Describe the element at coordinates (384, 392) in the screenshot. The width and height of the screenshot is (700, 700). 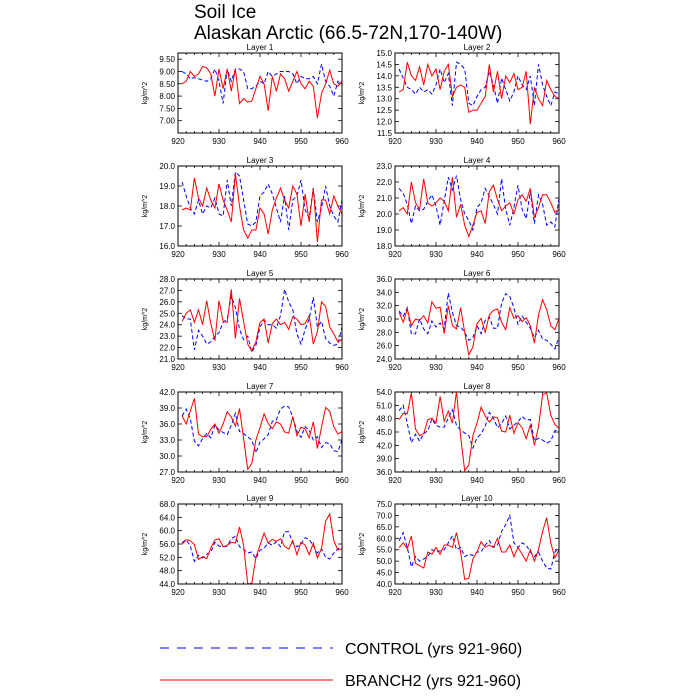
I see `y-tick-label: 54.0` at that location.